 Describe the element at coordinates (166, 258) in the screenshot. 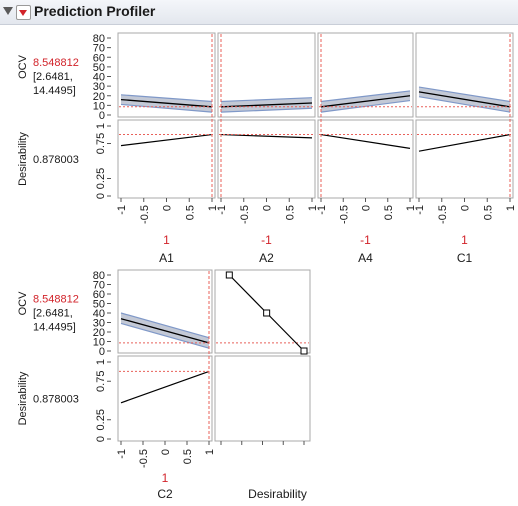

I see `factor-name-A1: A1` at that location.